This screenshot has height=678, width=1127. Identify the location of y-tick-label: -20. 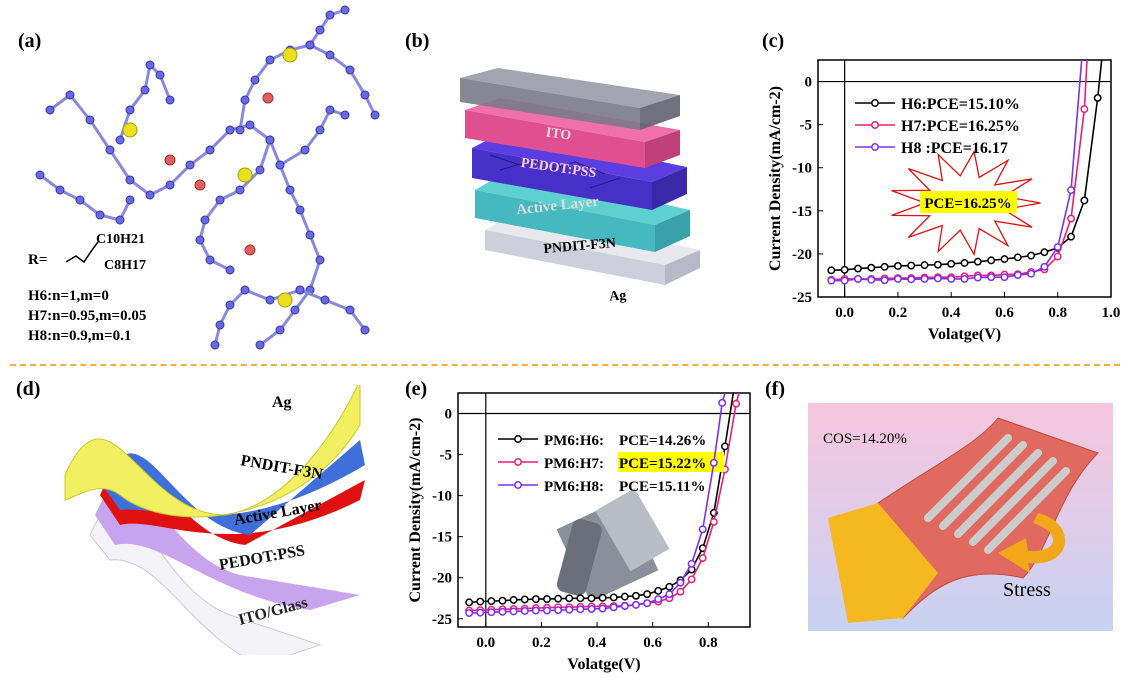
(802, 255).